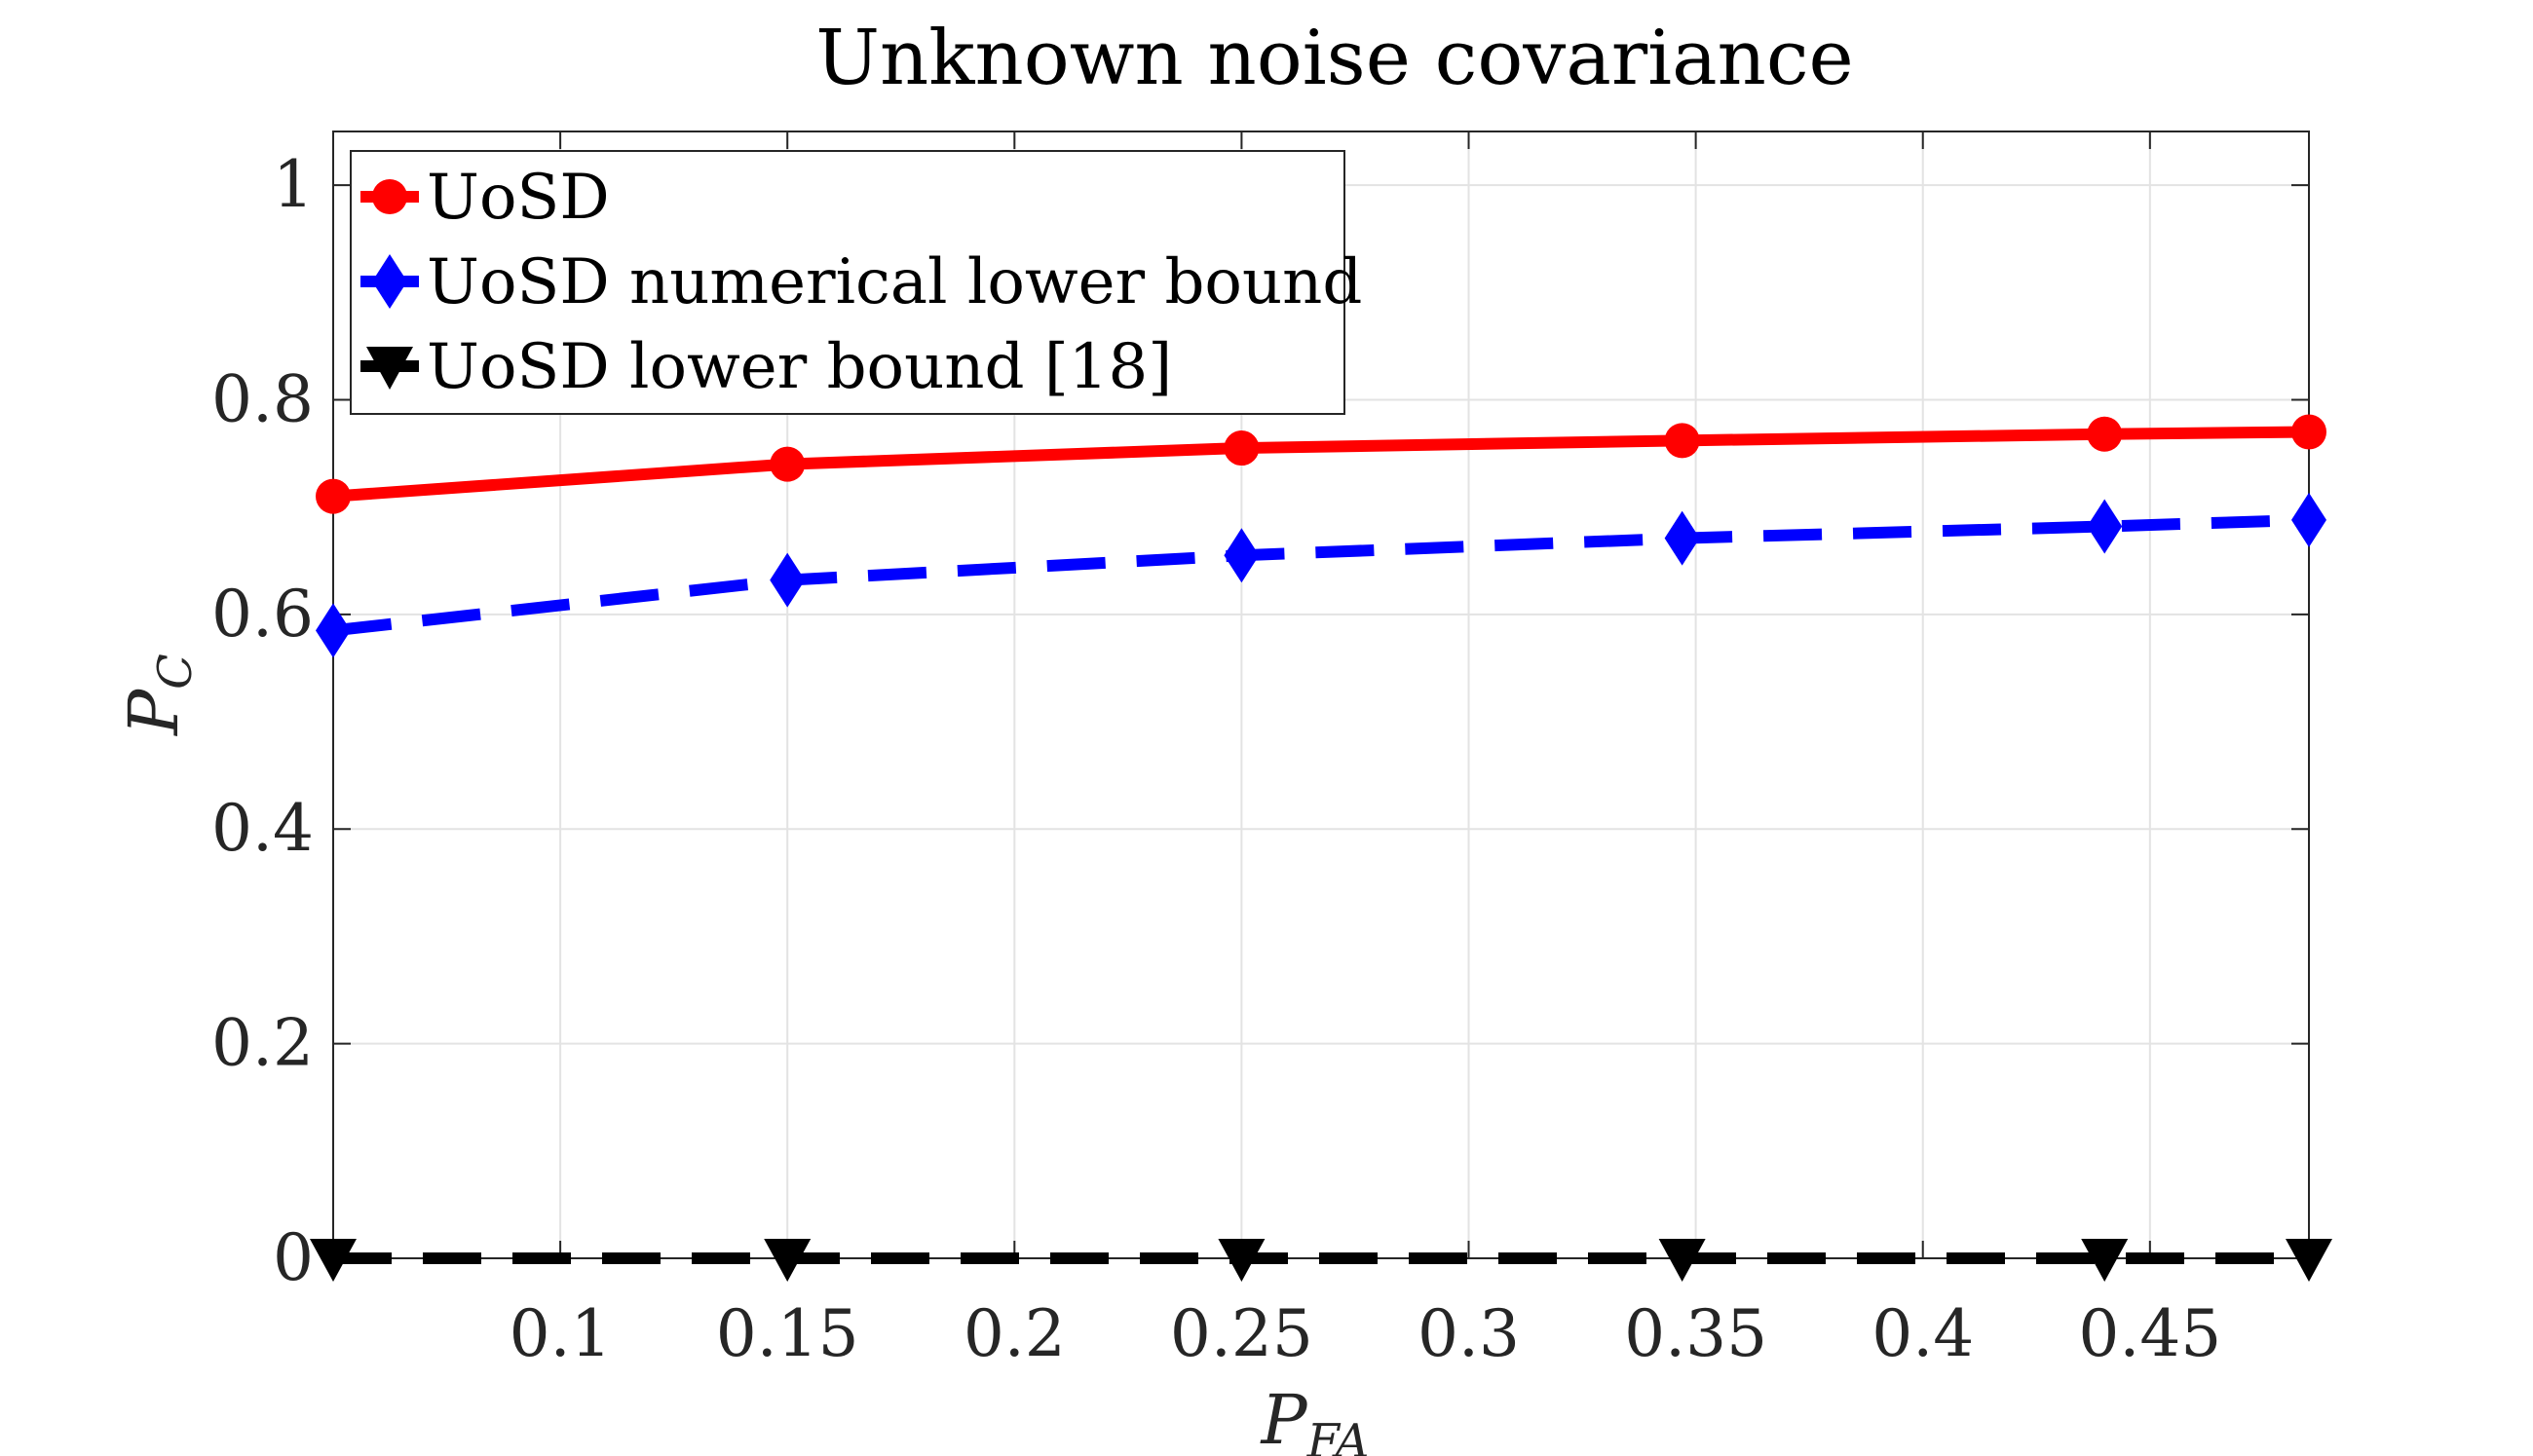 Image resolution: width=2533 pixels, height=1456 pixels. I want to click on x-tick-label: 0.35, so click(1695, 1333).